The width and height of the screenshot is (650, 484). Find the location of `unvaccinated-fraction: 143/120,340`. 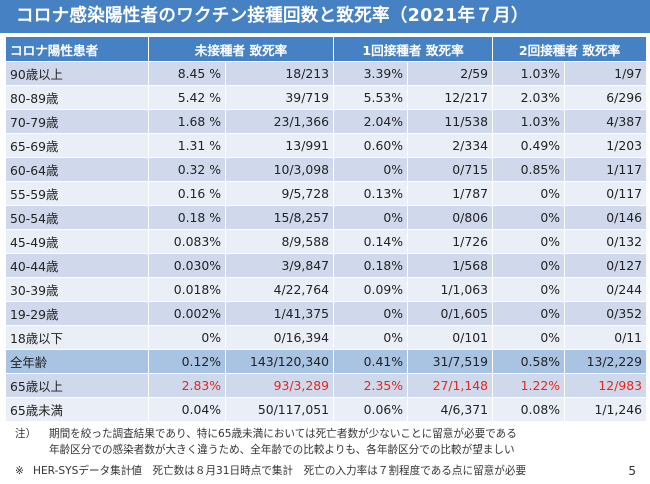

unvaccinated-fraction: 143/120,340 is located at coordinates (279, 361).